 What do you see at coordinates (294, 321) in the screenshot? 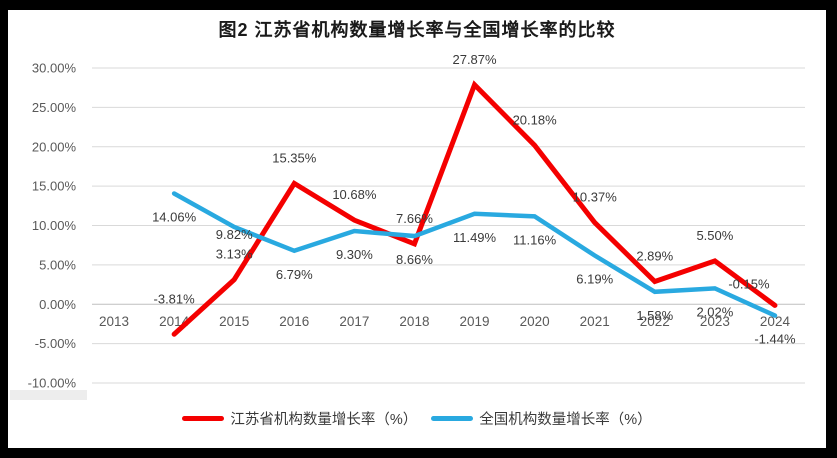
I see `x-axis-label: 2016` at bounding box center [294, 321].